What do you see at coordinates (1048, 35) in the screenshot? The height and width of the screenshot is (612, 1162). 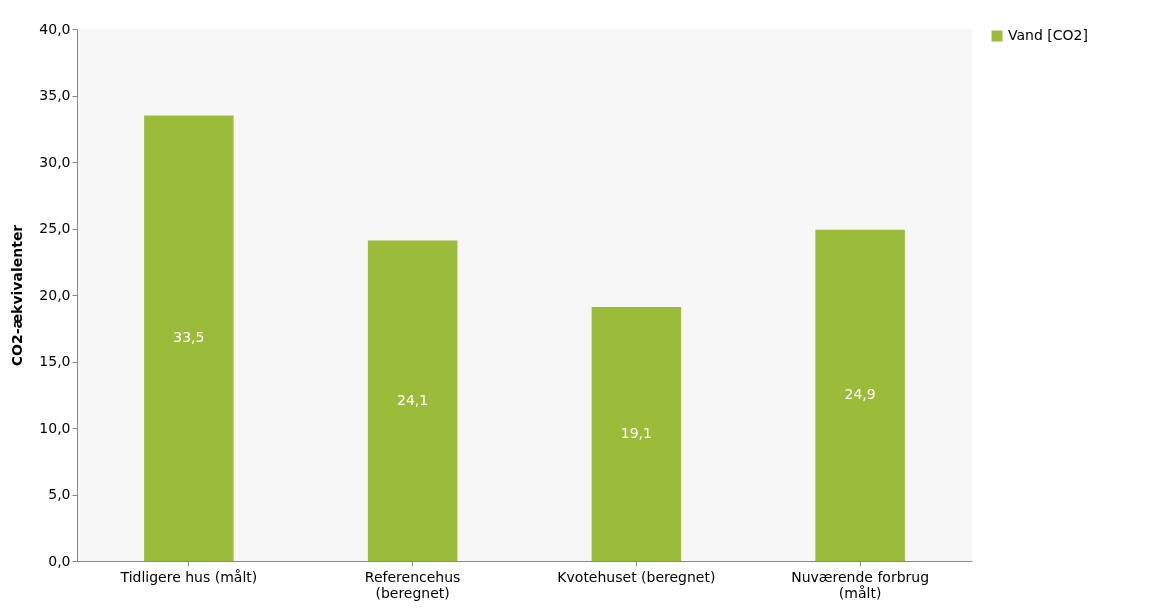 I see `legend-label: Vand [CO2]` at bounding box center [1048, 35].